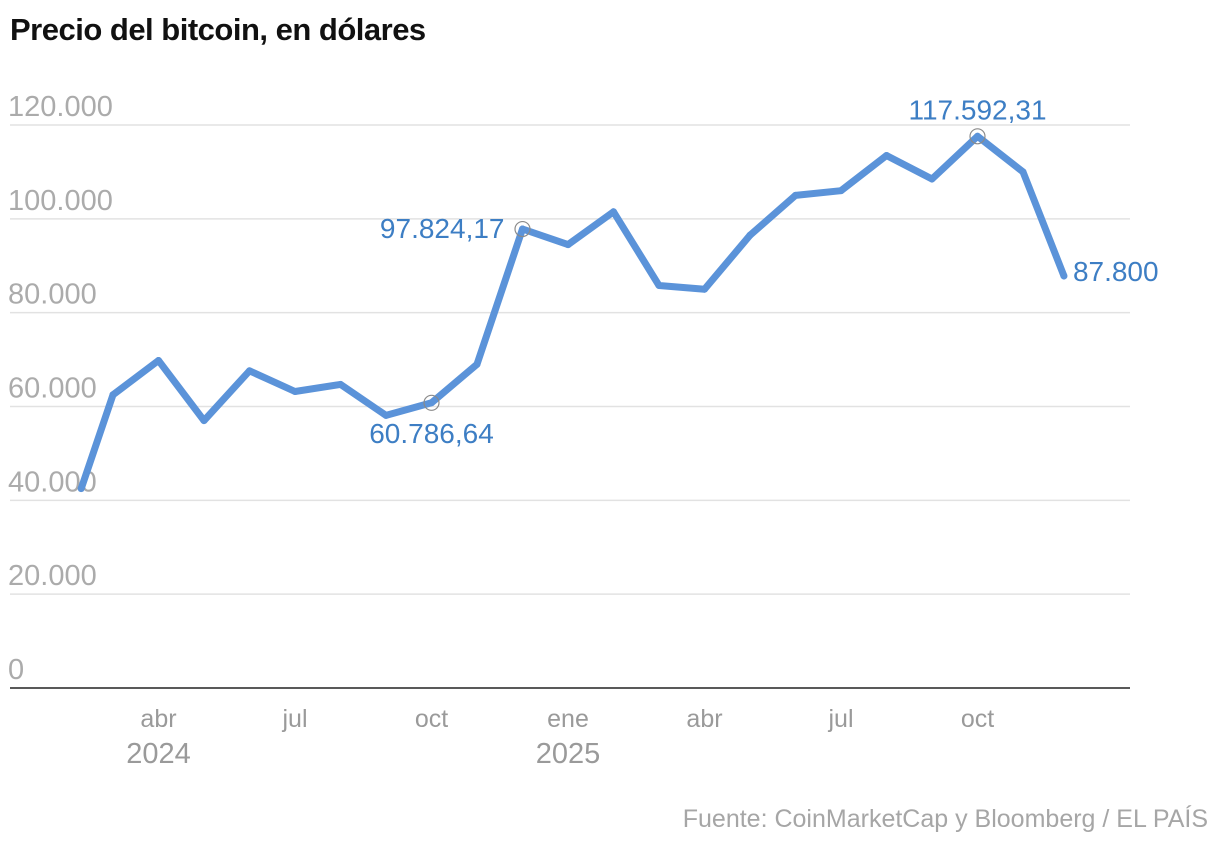 This screenshot has height=850, width=1220. What do you see at coordinates (977, 109) in the screenshot?
I see `data-label: 117.592,31` at bounding box center [977, 109].